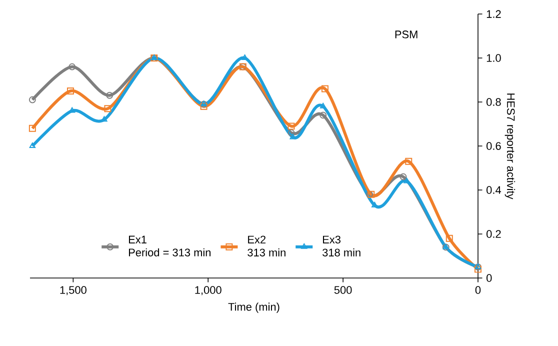 The image size is (558, 346). I want to click on y-tick-label: 0.8, so click(493, 102).